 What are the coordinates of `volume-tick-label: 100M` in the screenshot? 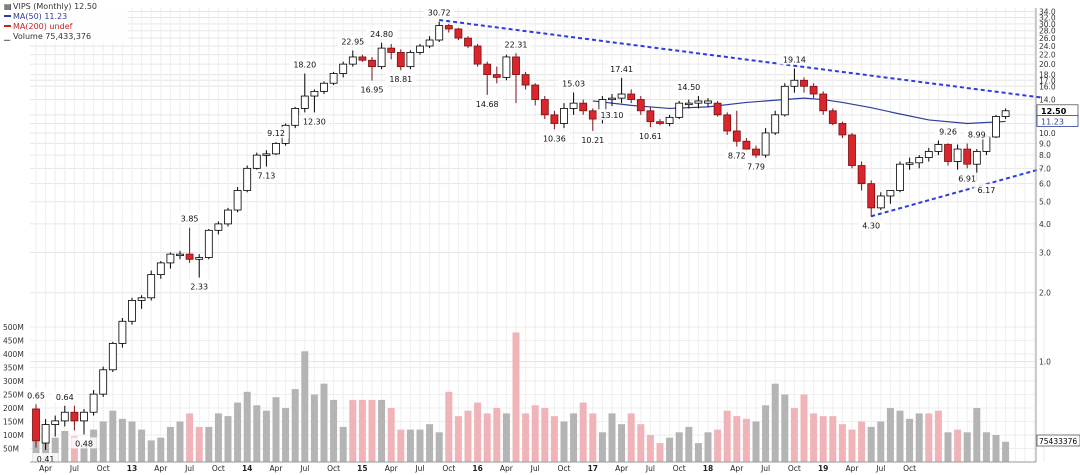 It's located at (13, 435).